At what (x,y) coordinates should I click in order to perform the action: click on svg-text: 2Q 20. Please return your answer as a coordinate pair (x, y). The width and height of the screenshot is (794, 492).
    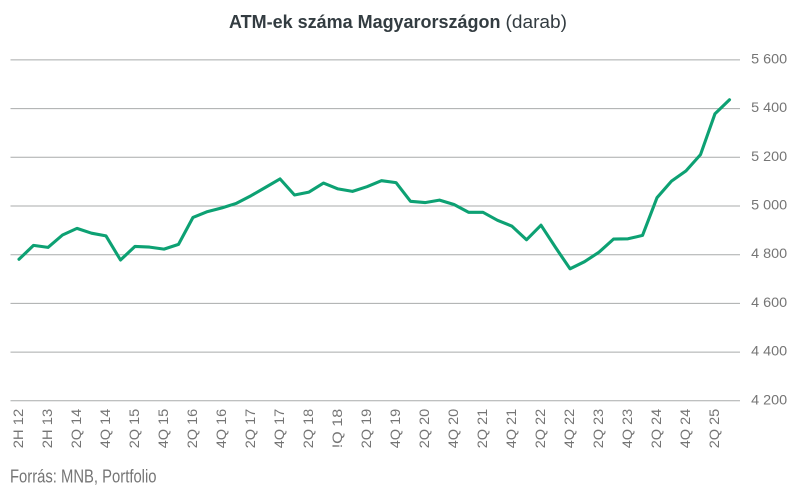
    Looking at the image, I should click on (424, 429).